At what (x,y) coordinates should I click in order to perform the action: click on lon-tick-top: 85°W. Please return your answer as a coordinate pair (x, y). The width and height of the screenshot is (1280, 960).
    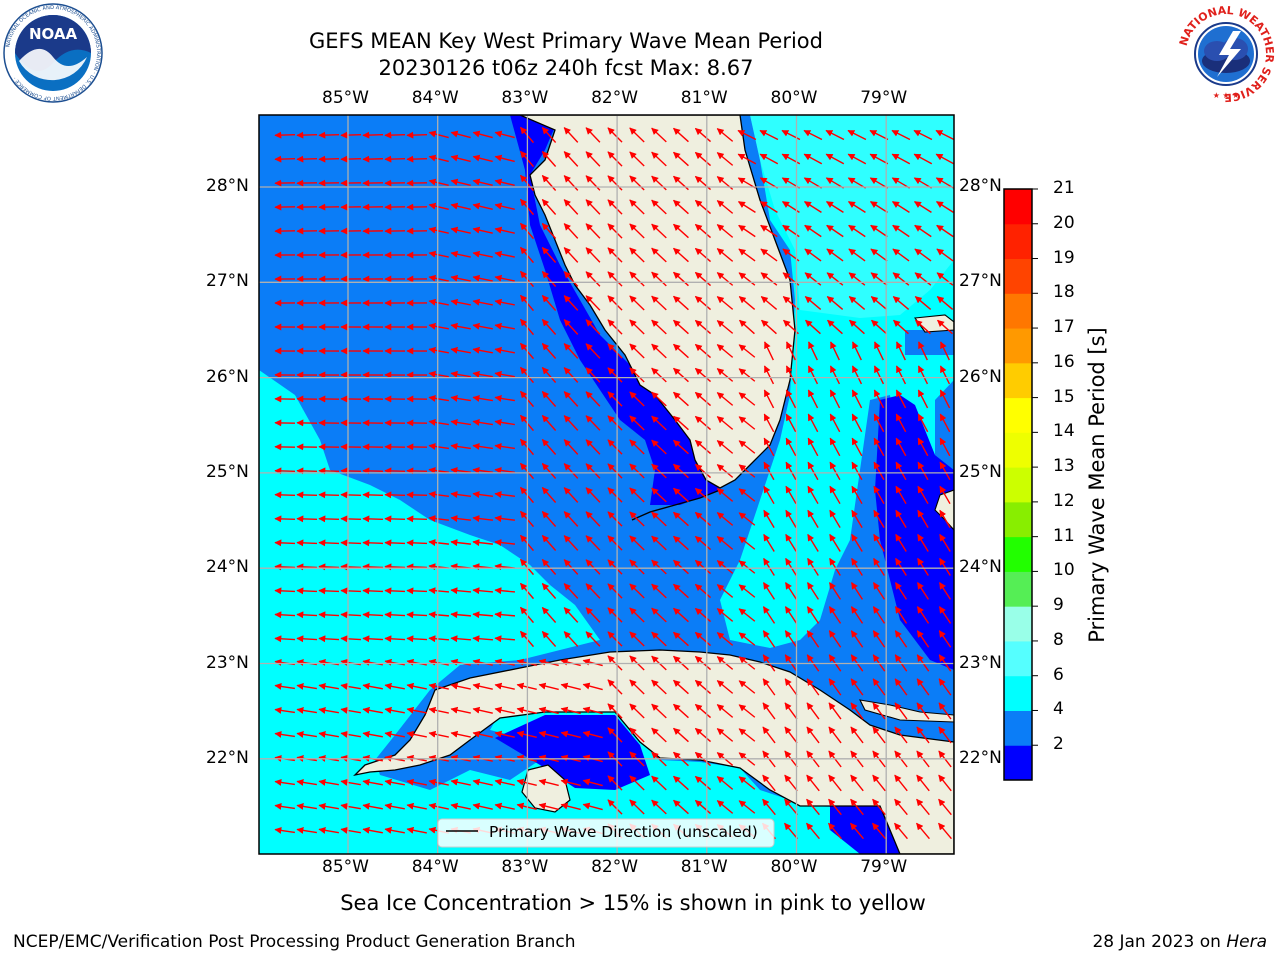
    Looking at the image, I should click on (345, 98).